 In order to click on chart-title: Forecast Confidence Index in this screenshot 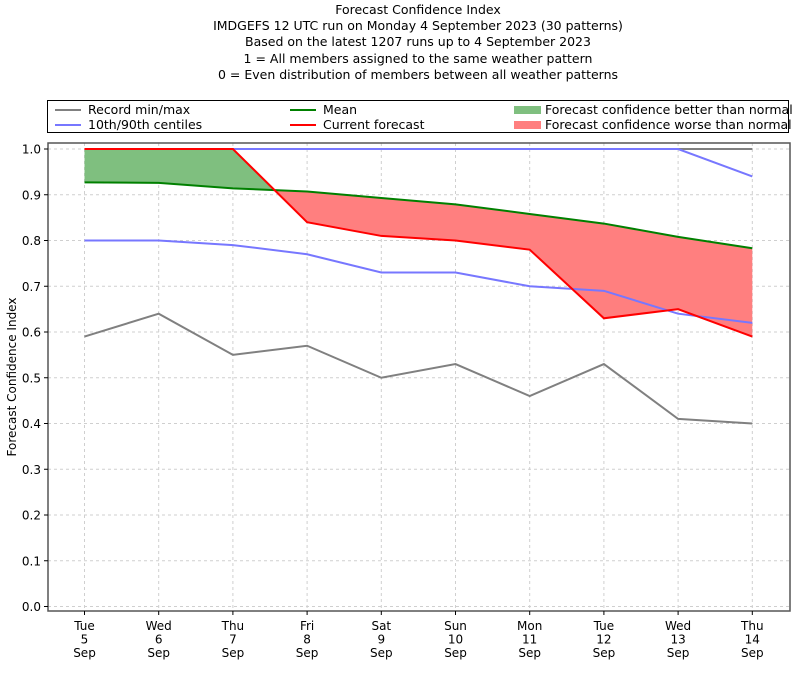, I will do `click(418, 9)`.